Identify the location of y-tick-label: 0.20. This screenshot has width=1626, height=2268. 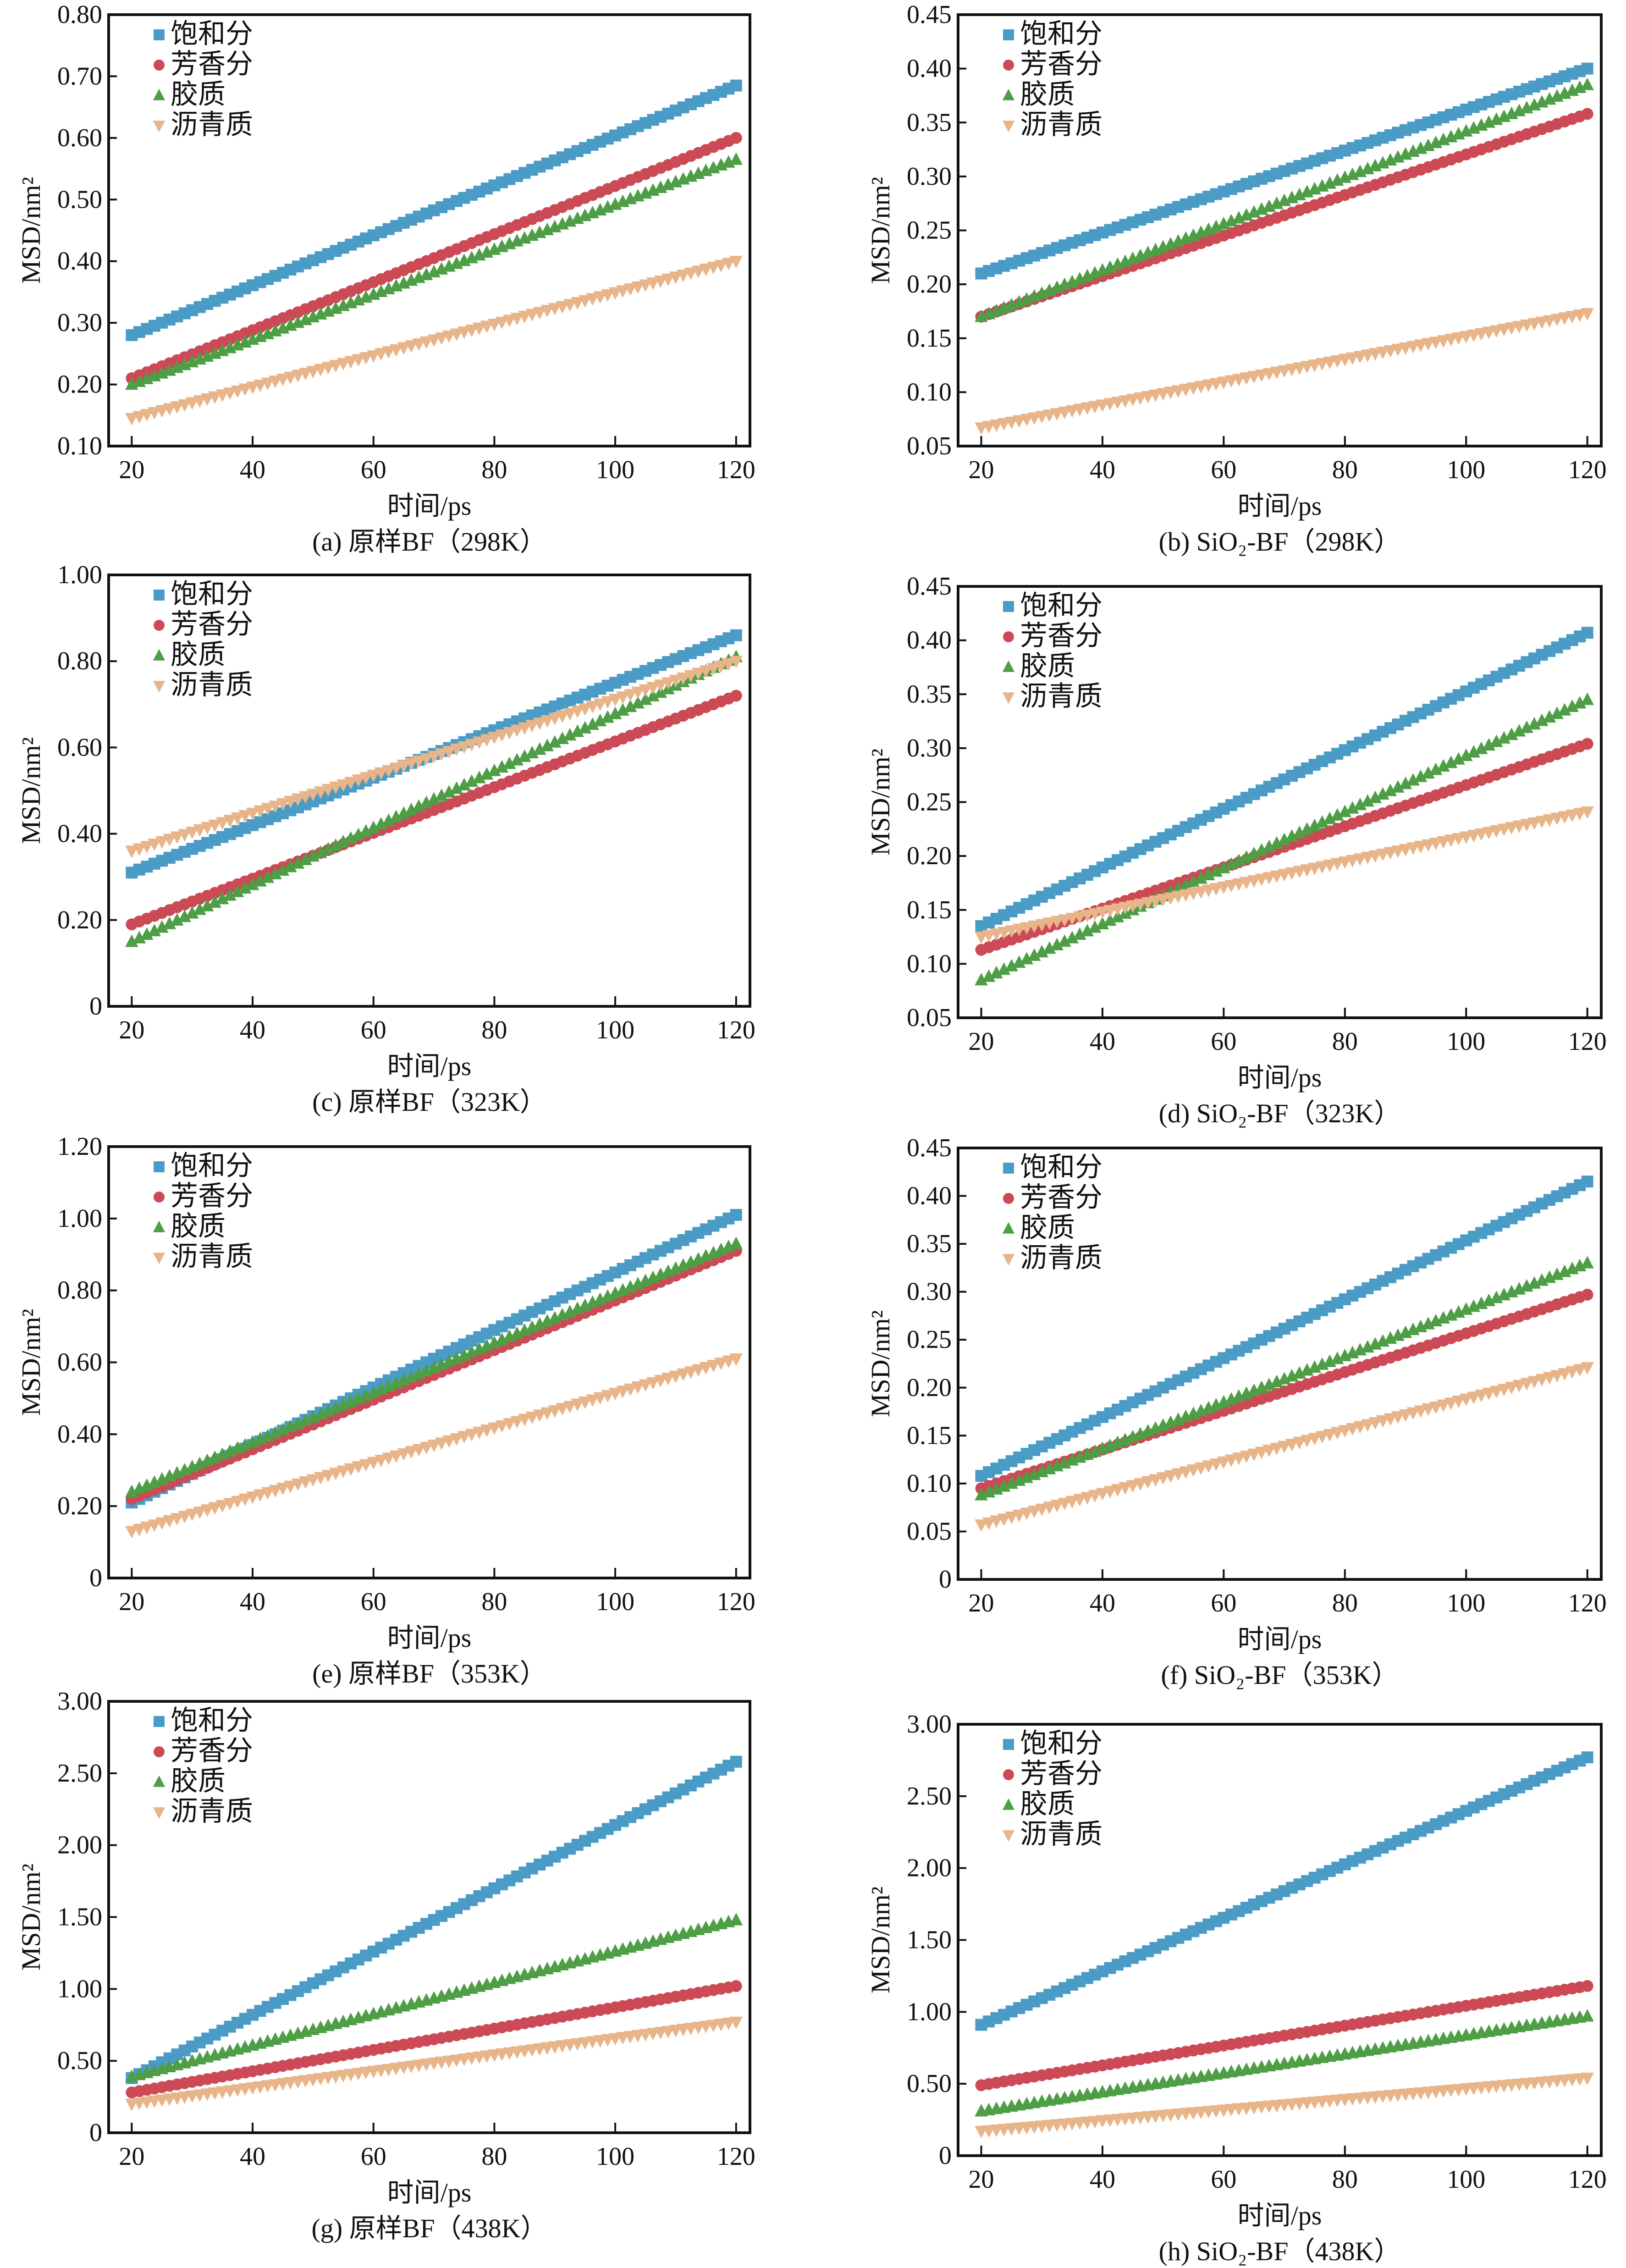
(929, 284).